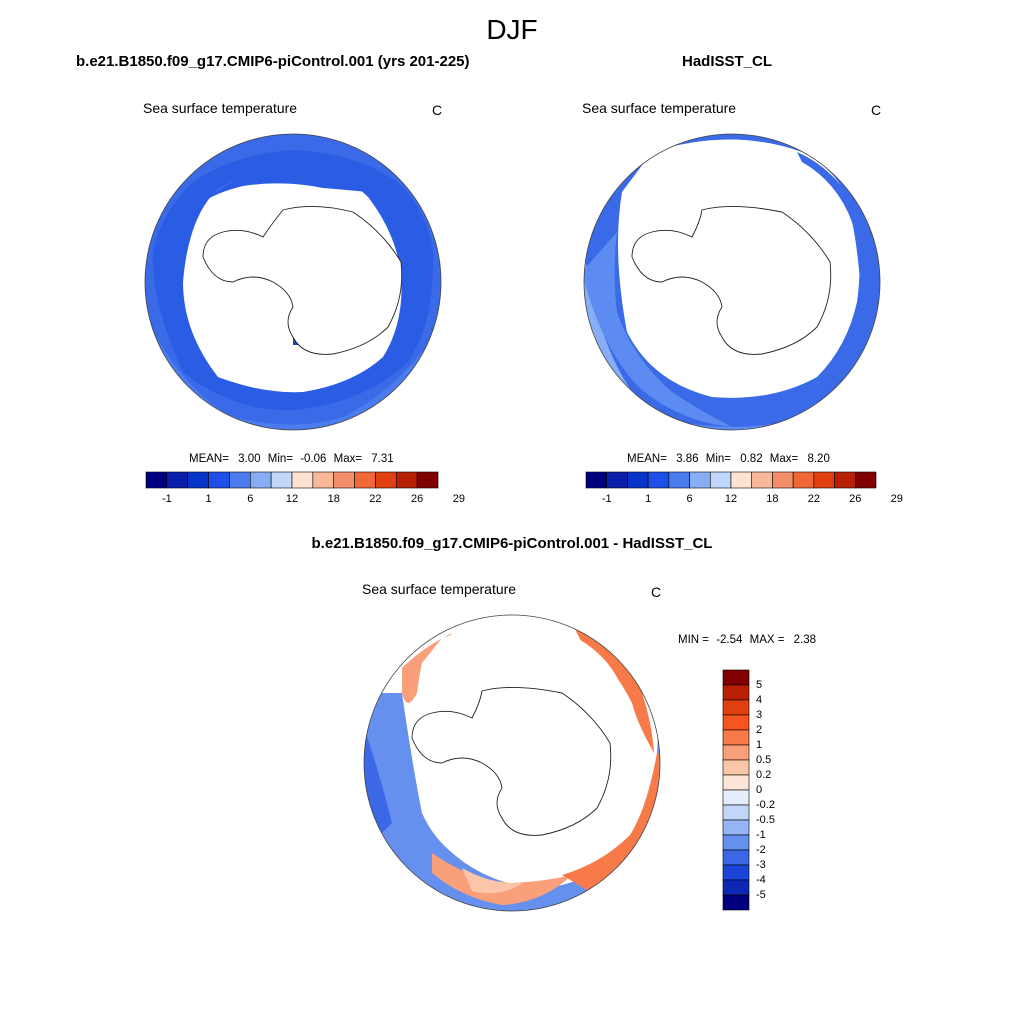  I want to click on panel-3-colorbar-tick-label: -4, so click(761, 880).